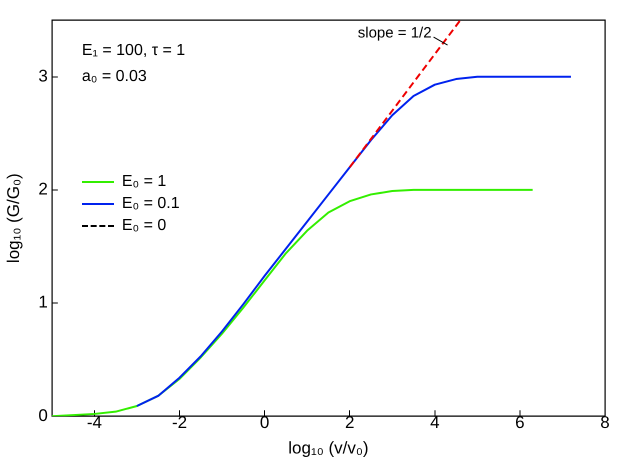 This screenshot has height=461, width=627. I want to click on x-tick-label: 4, so click(435, 422).